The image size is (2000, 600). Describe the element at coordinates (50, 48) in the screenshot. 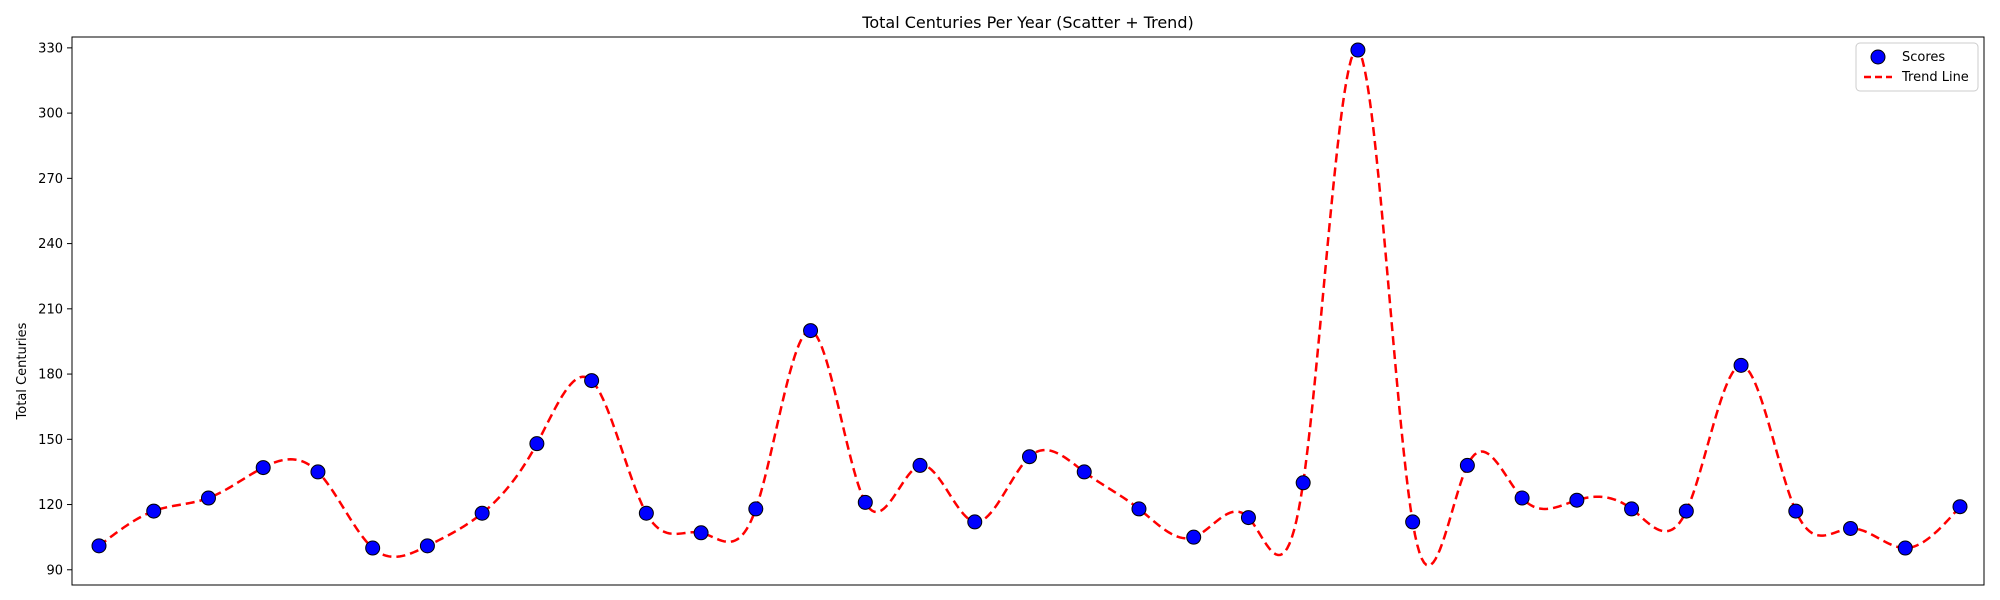

I see `y-tick-label: 330` at that location.